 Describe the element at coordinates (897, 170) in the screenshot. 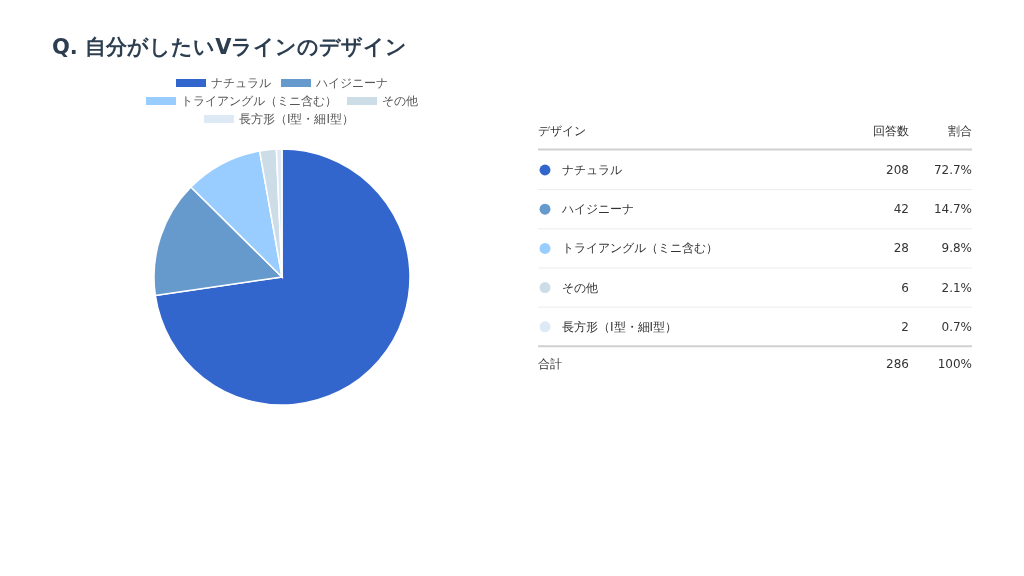

I see `data-label: 208` at that location.